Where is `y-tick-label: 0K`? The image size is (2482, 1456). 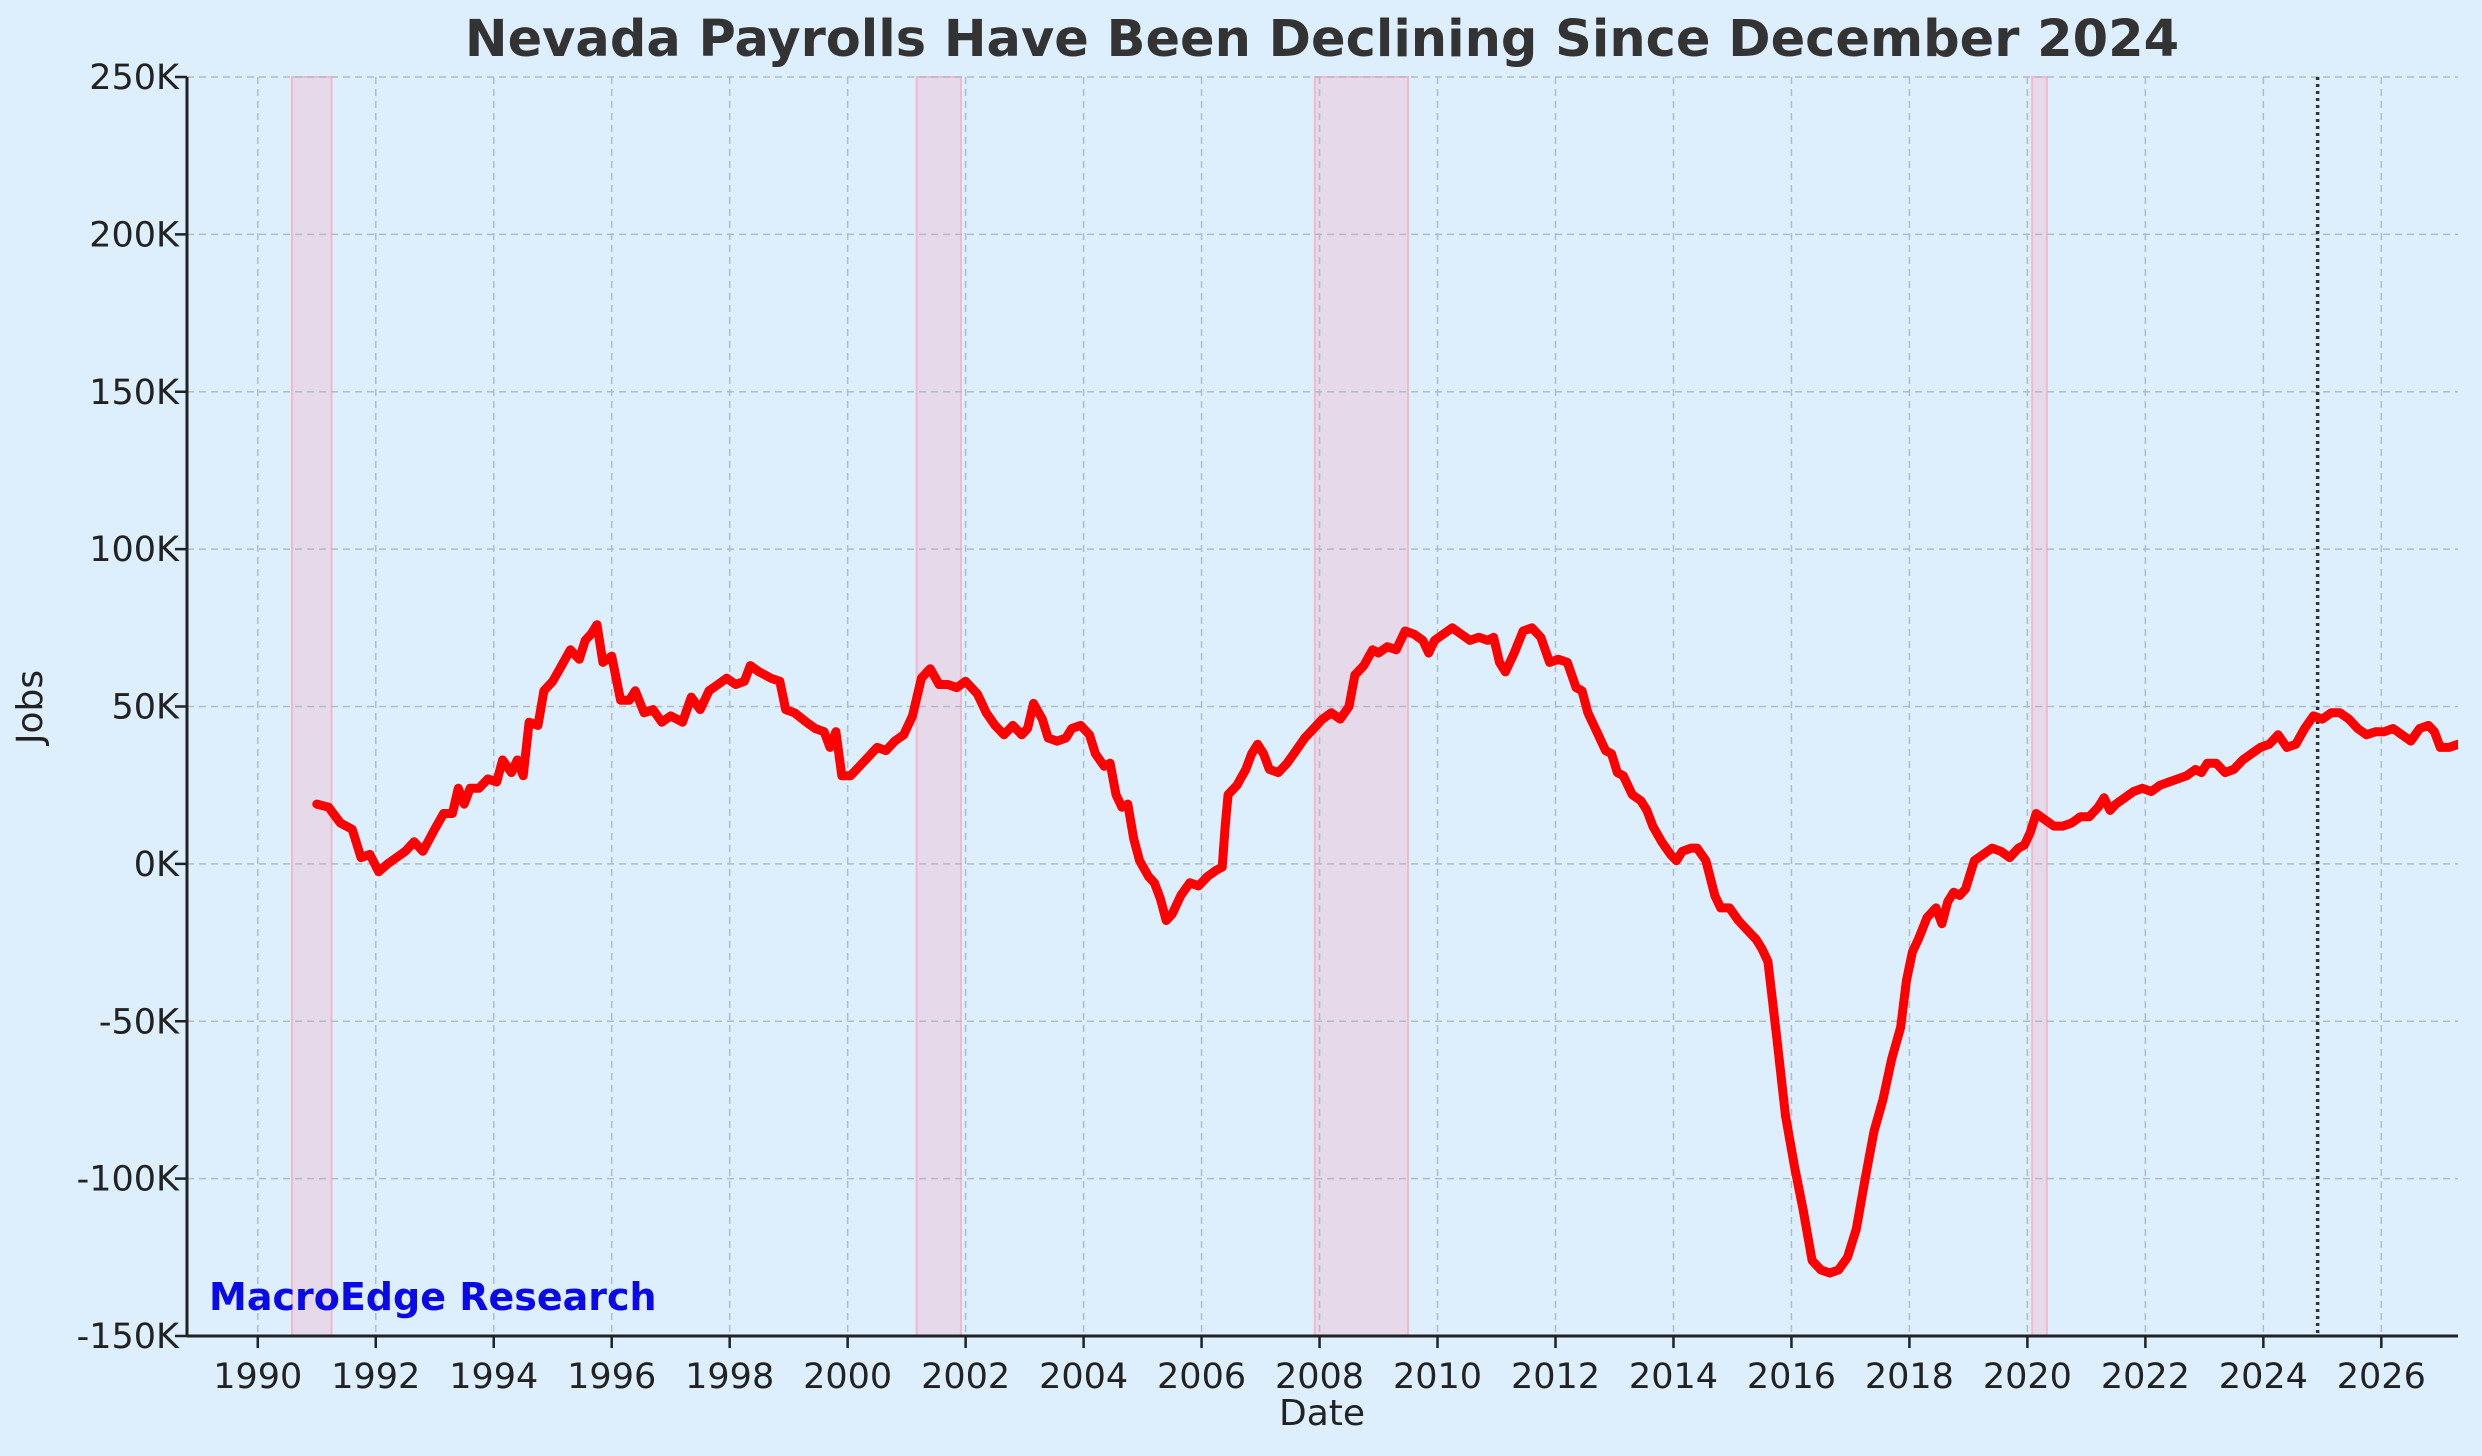 y-tick-label: 0K is located at coordinates (157, 865).